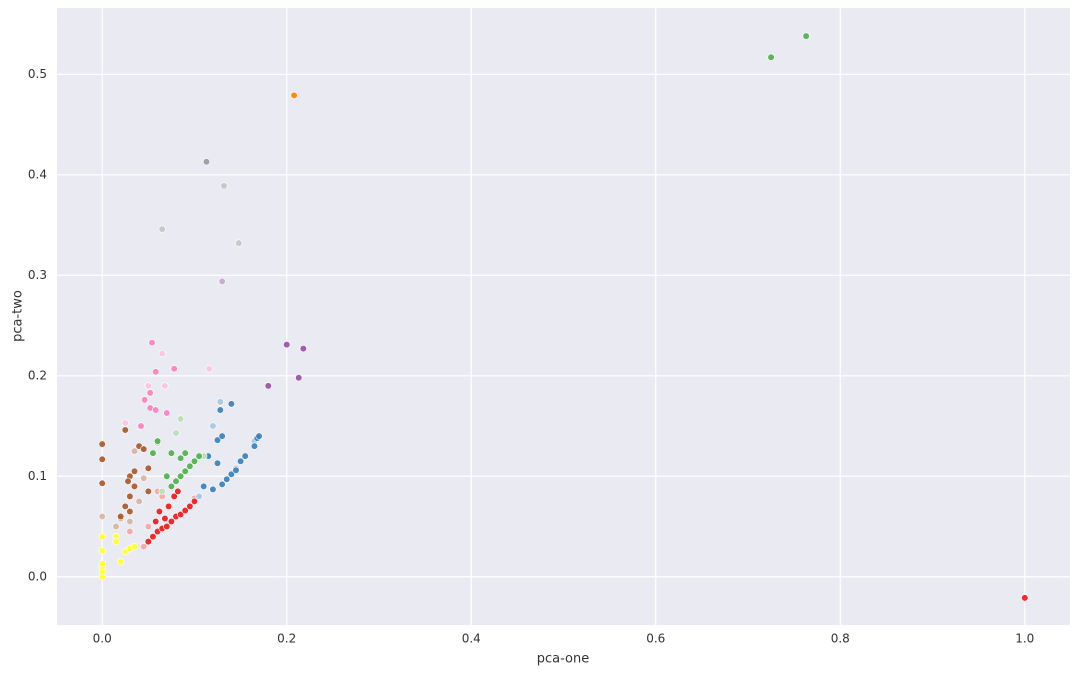 The height and width of the screenshot is (675, 1080). Describe the element at coordinates (840, 639) in the screenshot. I see `x-tick-label: 0.8` at that location.